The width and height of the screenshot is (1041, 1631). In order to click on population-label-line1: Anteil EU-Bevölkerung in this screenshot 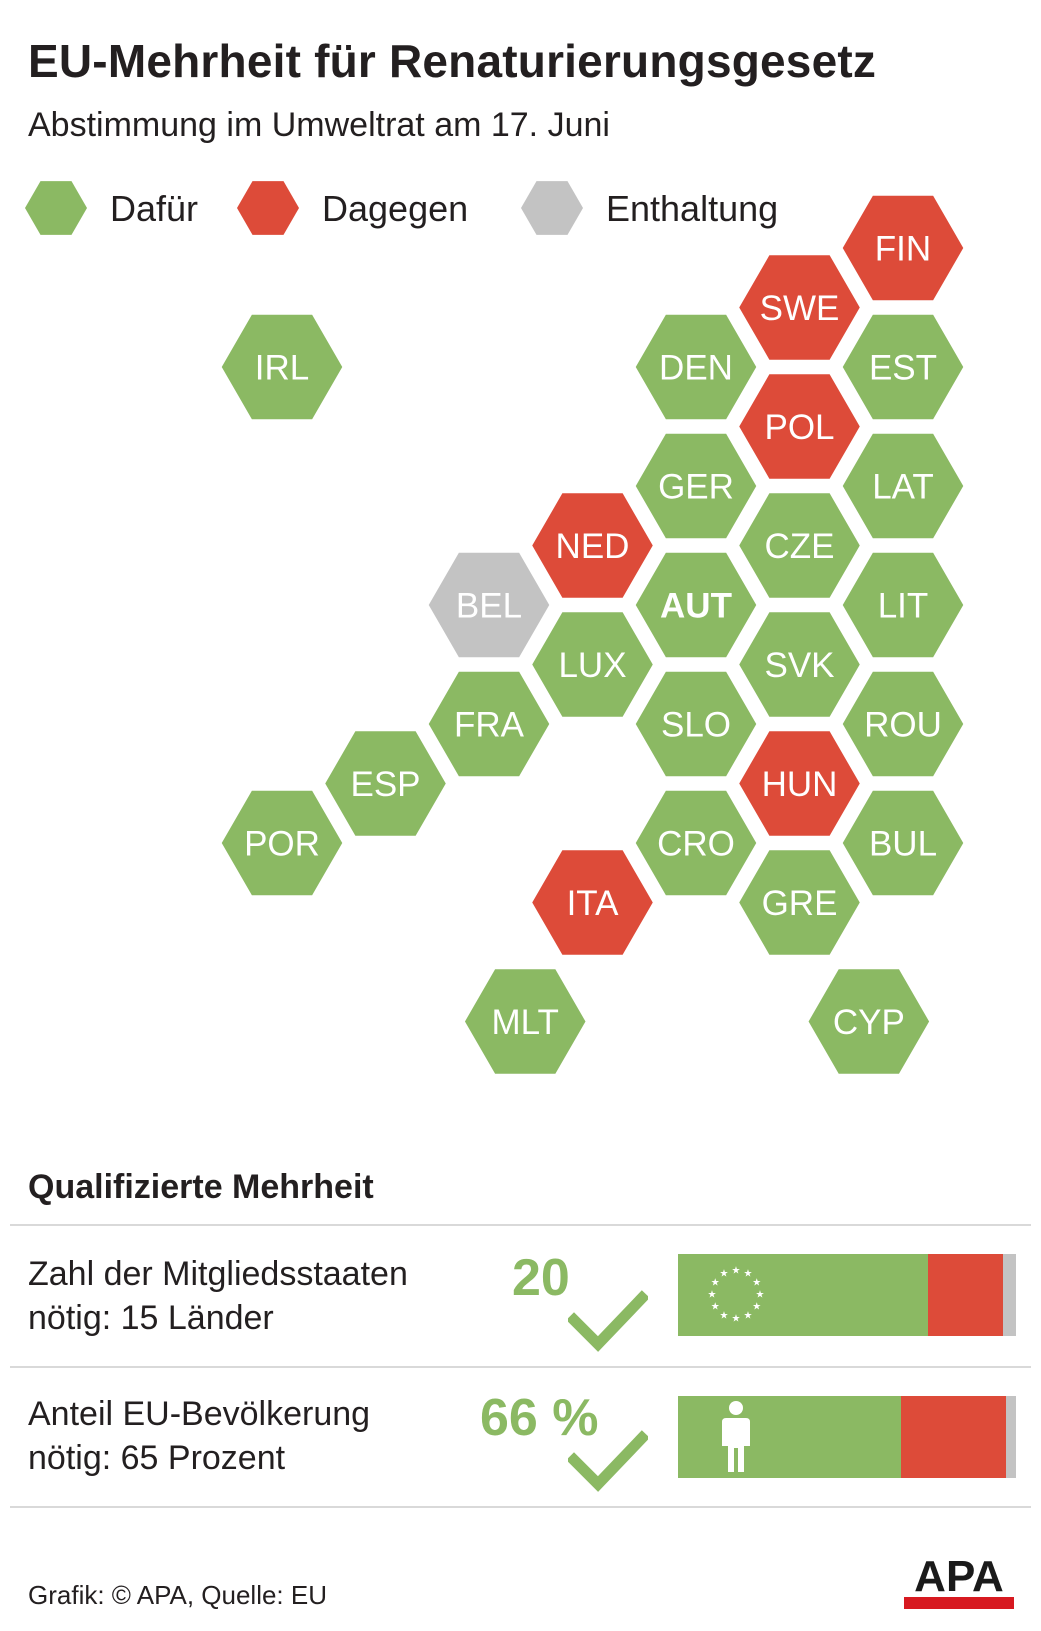, I will do `click(199, 1414)`.